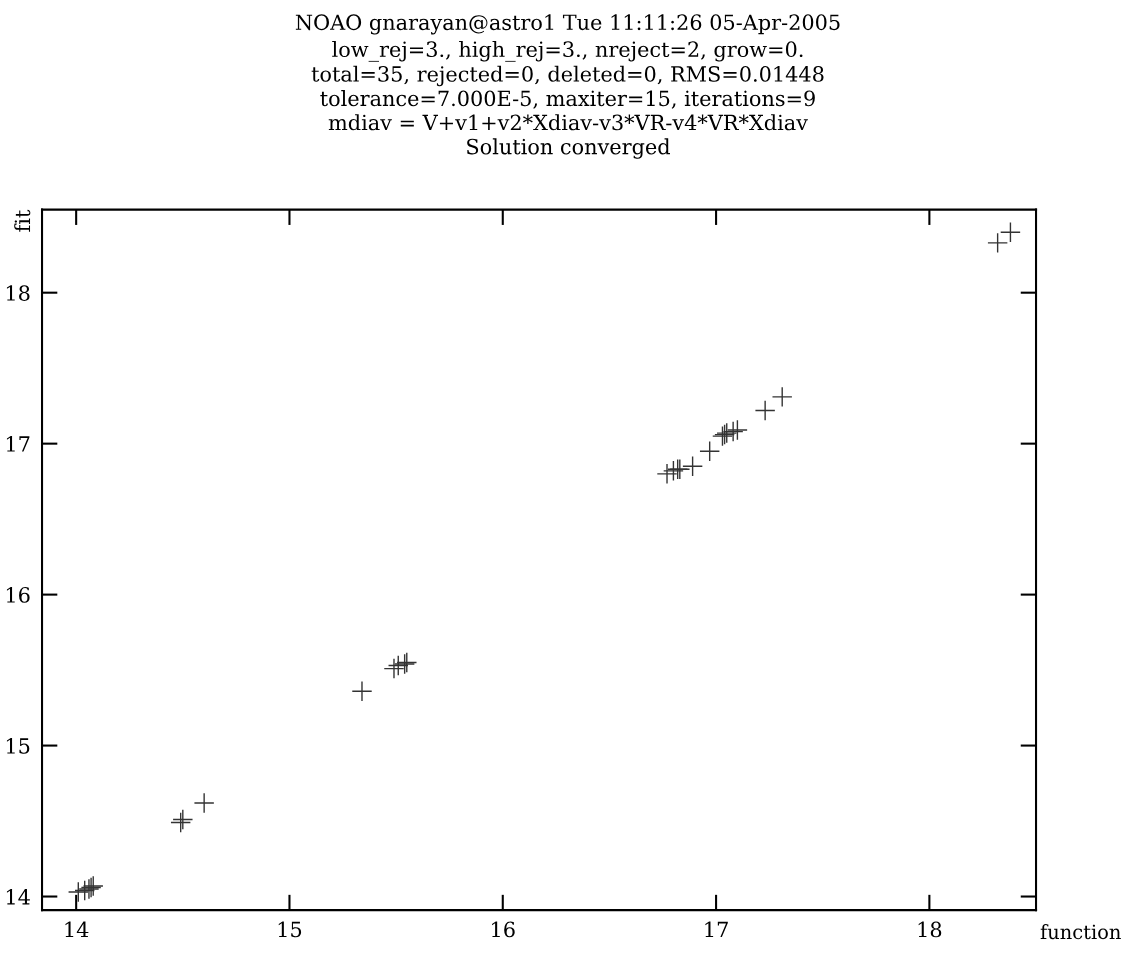 The image size is (1136, 953). I want to click on y-axis-title: fit, so click(22, 220).